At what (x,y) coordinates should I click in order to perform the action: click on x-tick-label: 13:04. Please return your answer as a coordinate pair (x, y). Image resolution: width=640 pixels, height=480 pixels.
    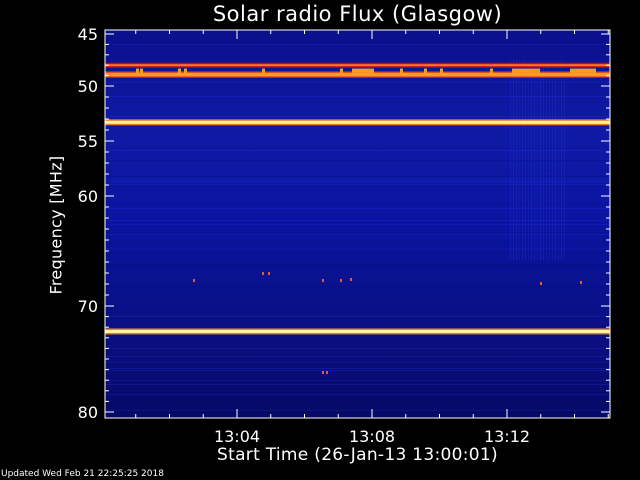
    Looking at the image, I should click on (237, 436).